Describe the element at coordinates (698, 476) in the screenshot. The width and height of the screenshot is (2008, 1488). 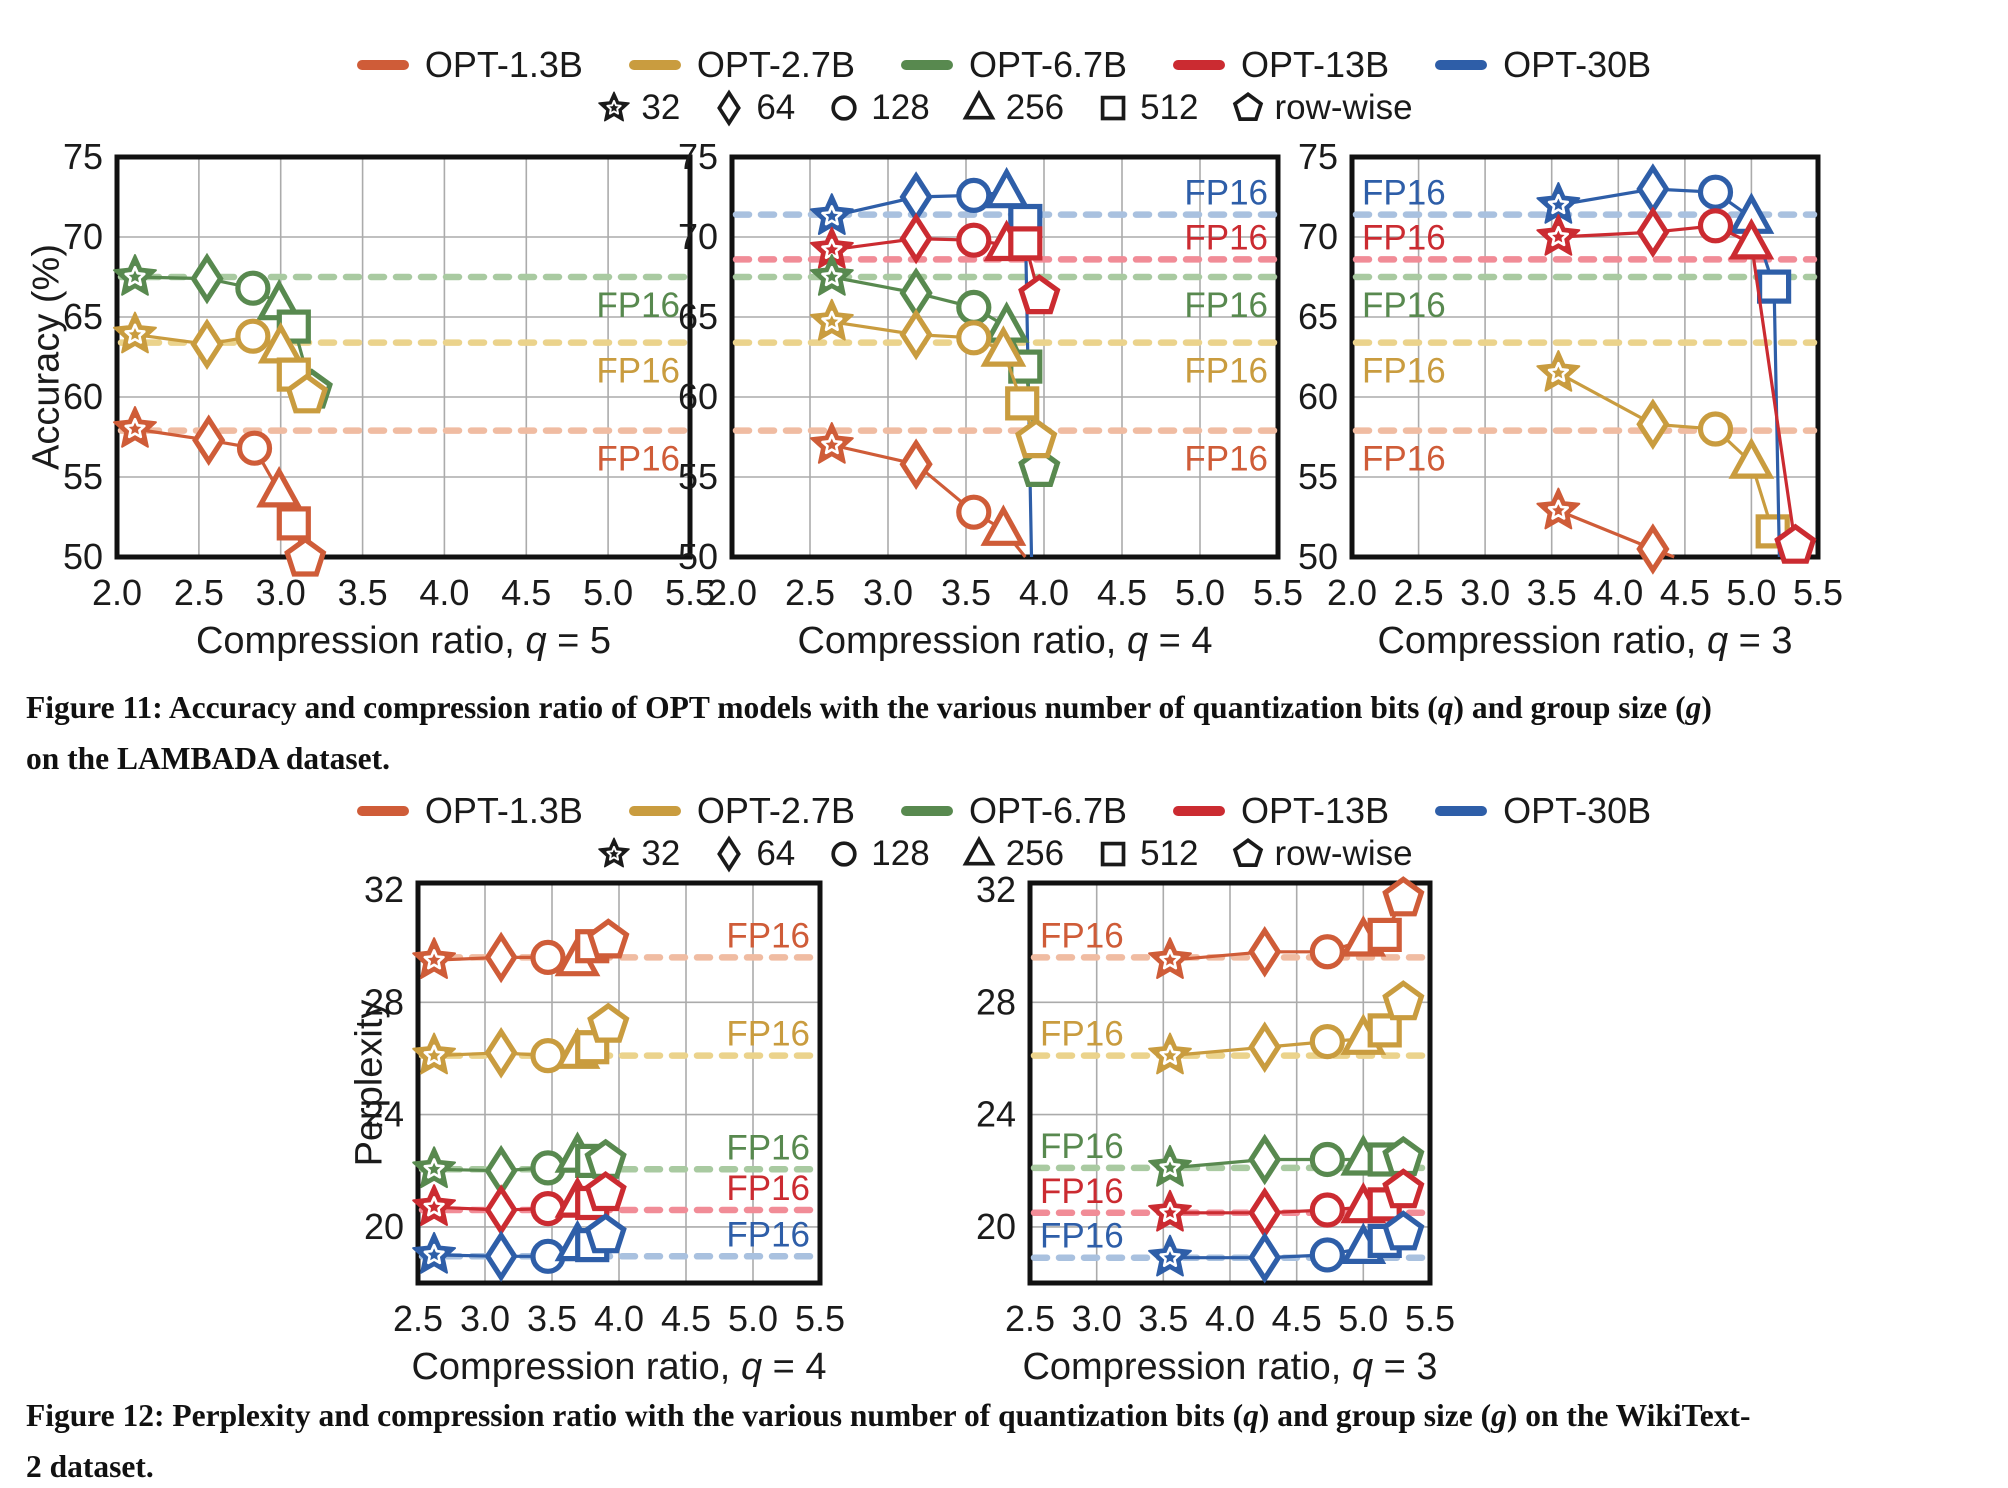
I see `y-tick-label: 55` at that location.